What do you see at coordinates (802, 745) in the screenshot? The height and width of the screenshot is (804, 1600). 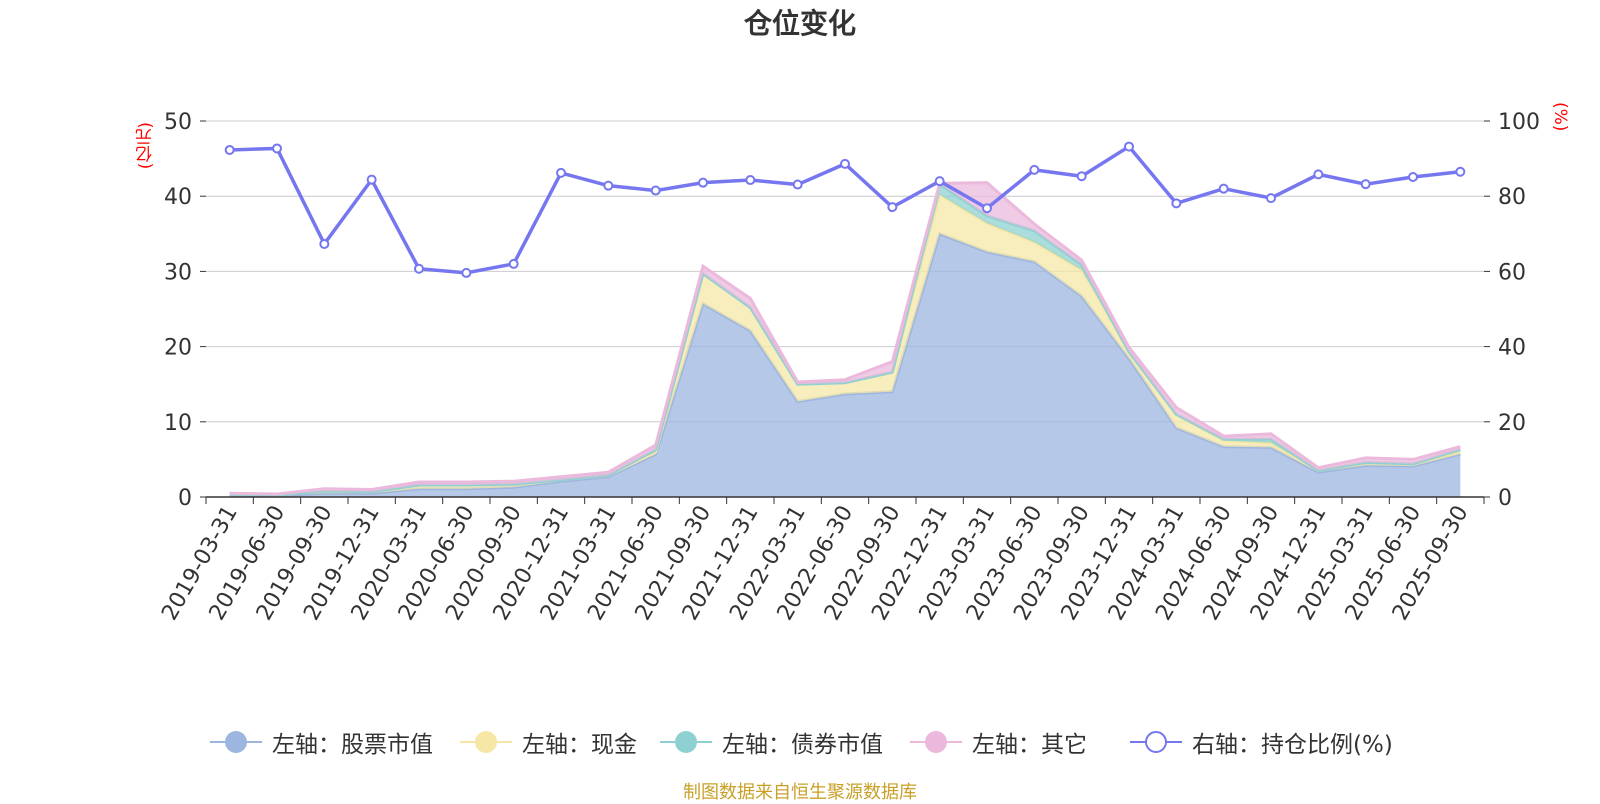 I see `legend-label: 左轴：债券市值` at bounding box center [802, 745].